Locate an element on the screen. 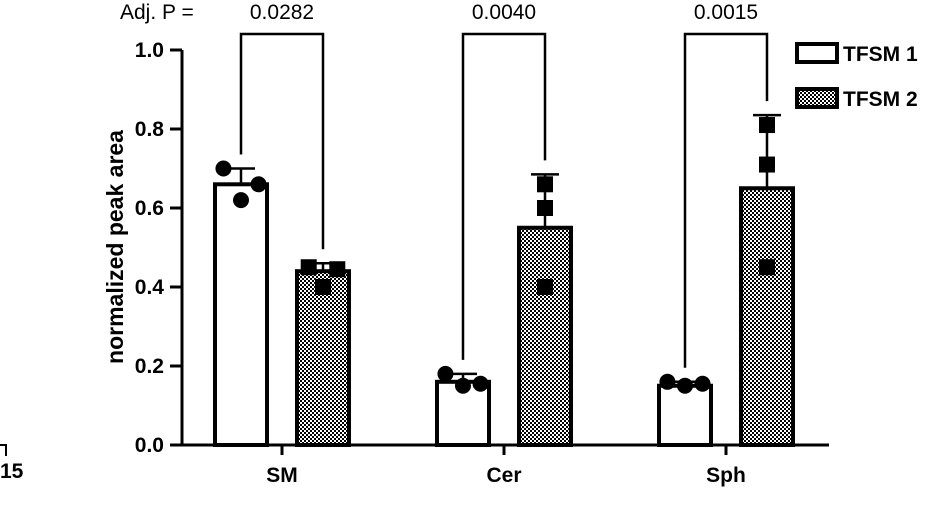 This screenshot has width=946, height=507. legend: TFSM 1 TFSM 2 is located at coordinates (856, 76).